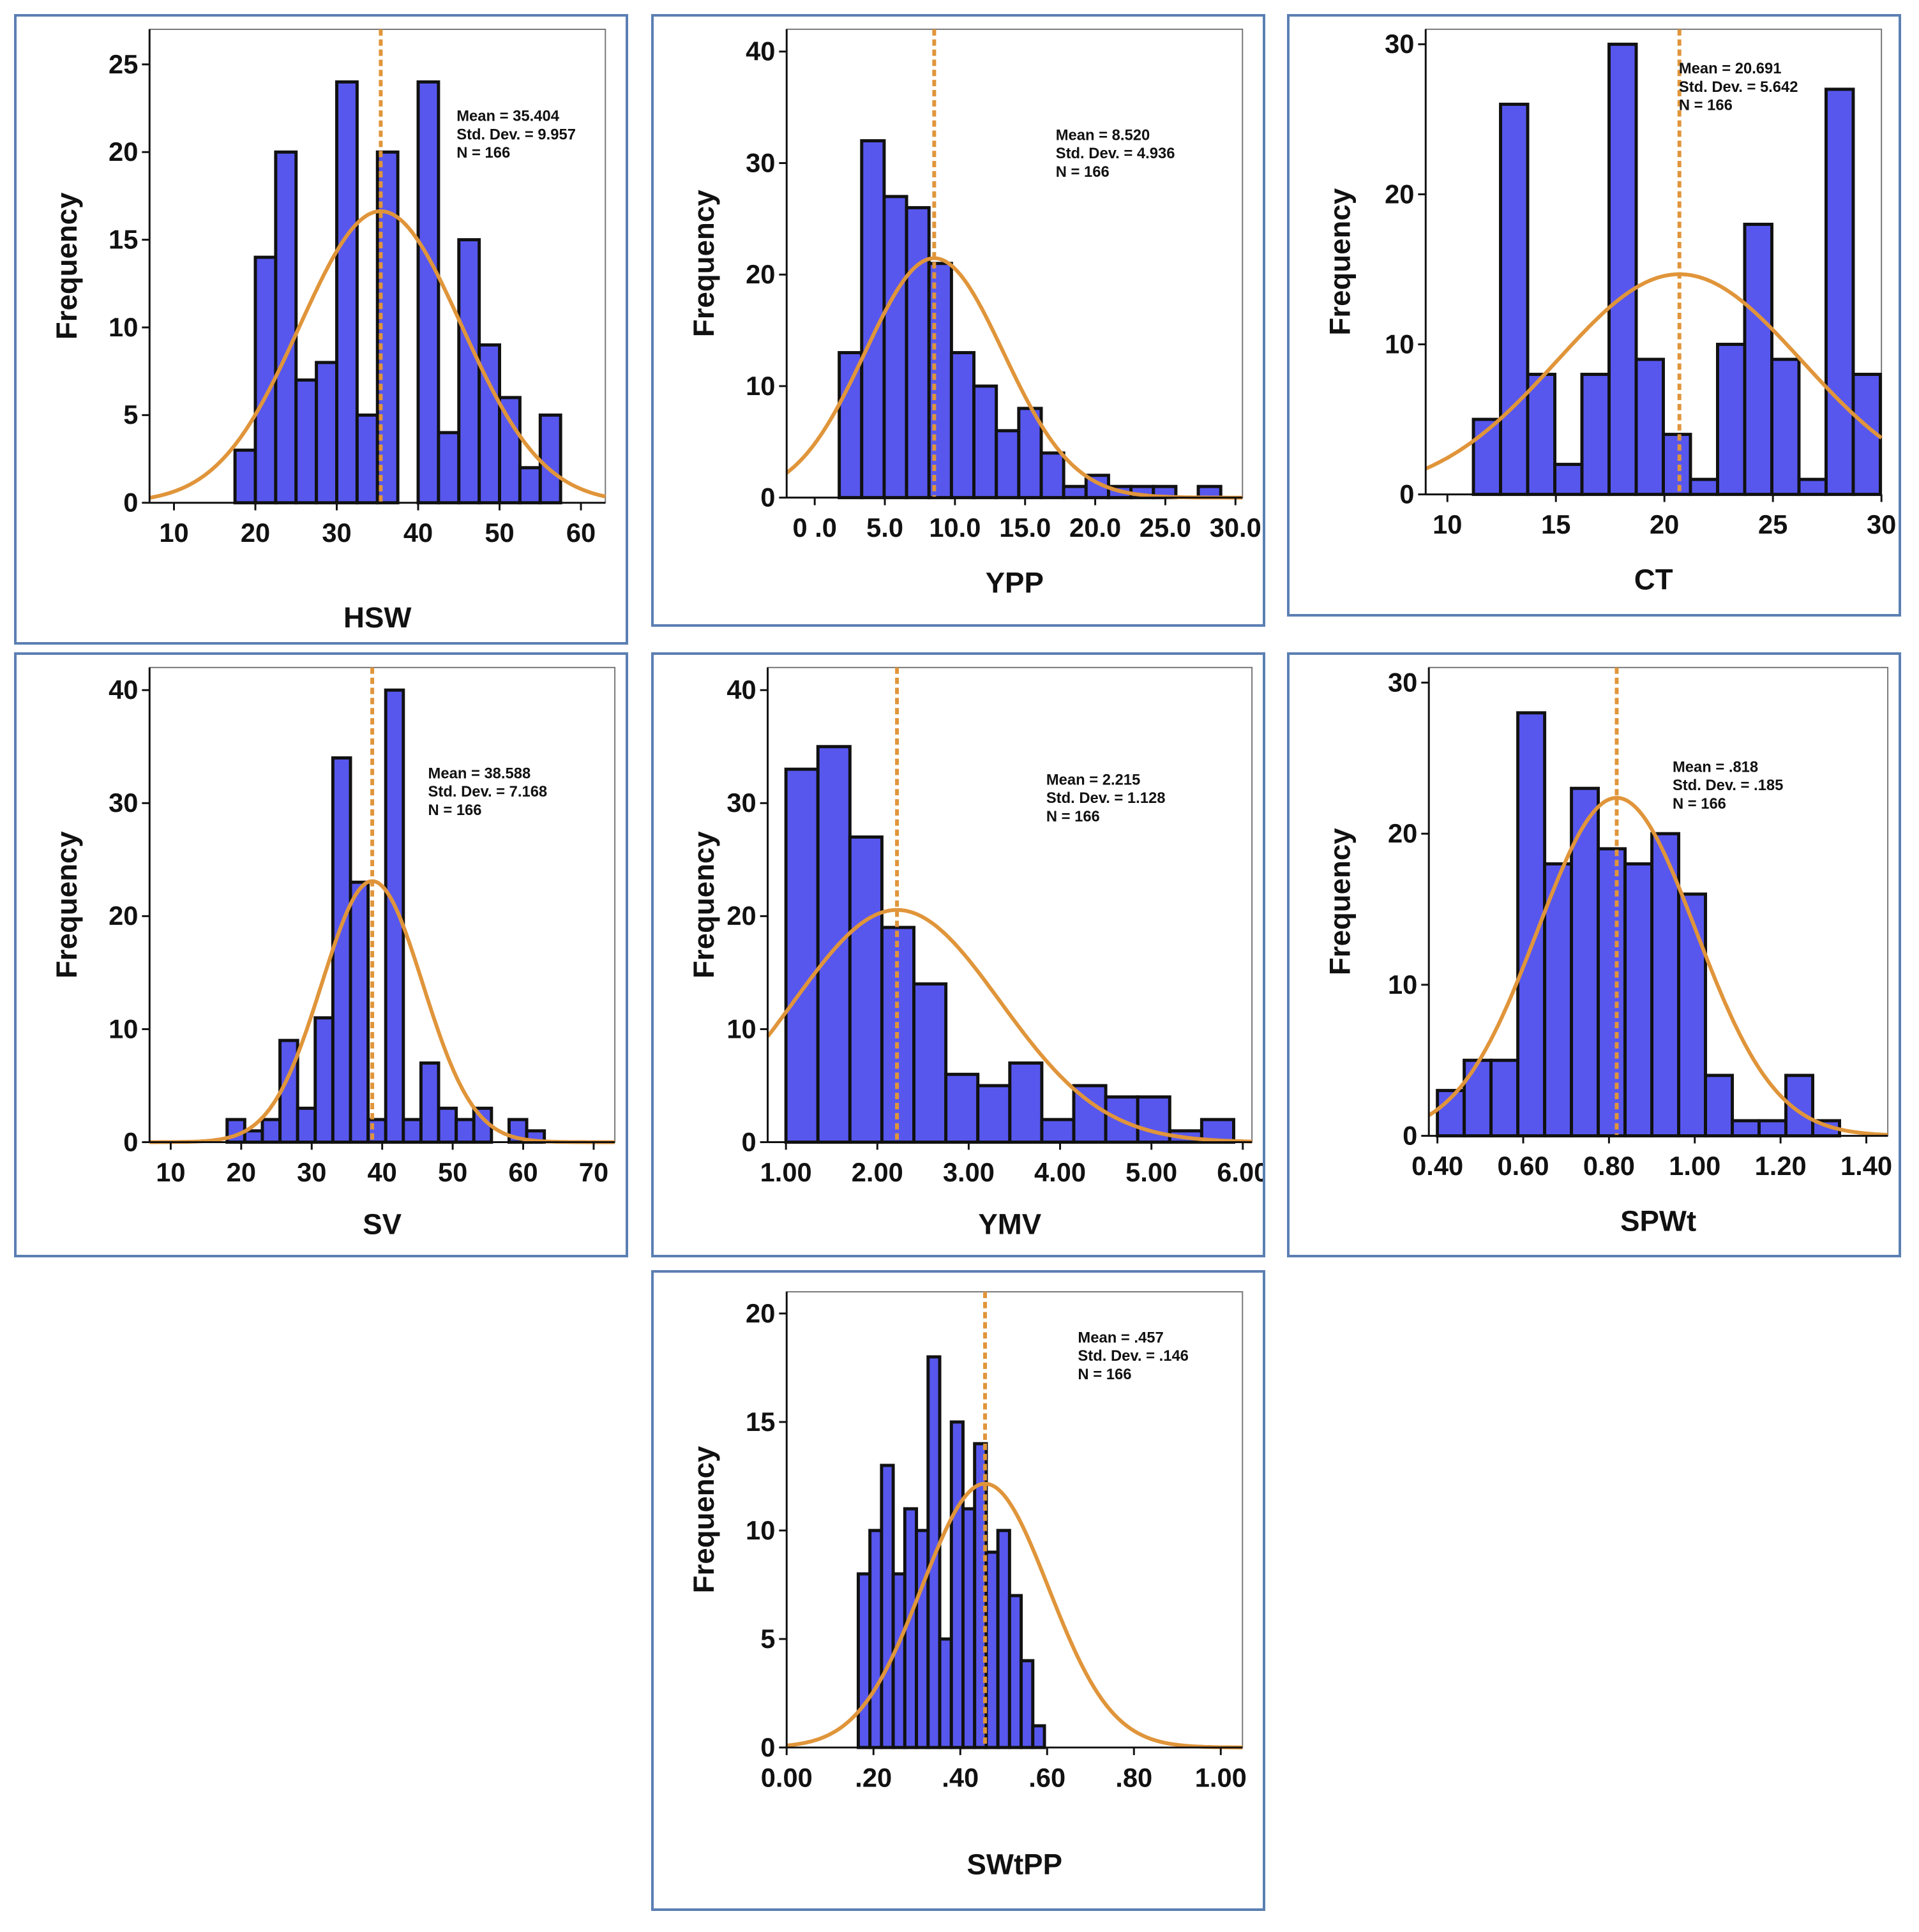 The width and height of the screenshot is (1919, 1932). I want to click on y-tick-label: 15, so click(760, 1422).